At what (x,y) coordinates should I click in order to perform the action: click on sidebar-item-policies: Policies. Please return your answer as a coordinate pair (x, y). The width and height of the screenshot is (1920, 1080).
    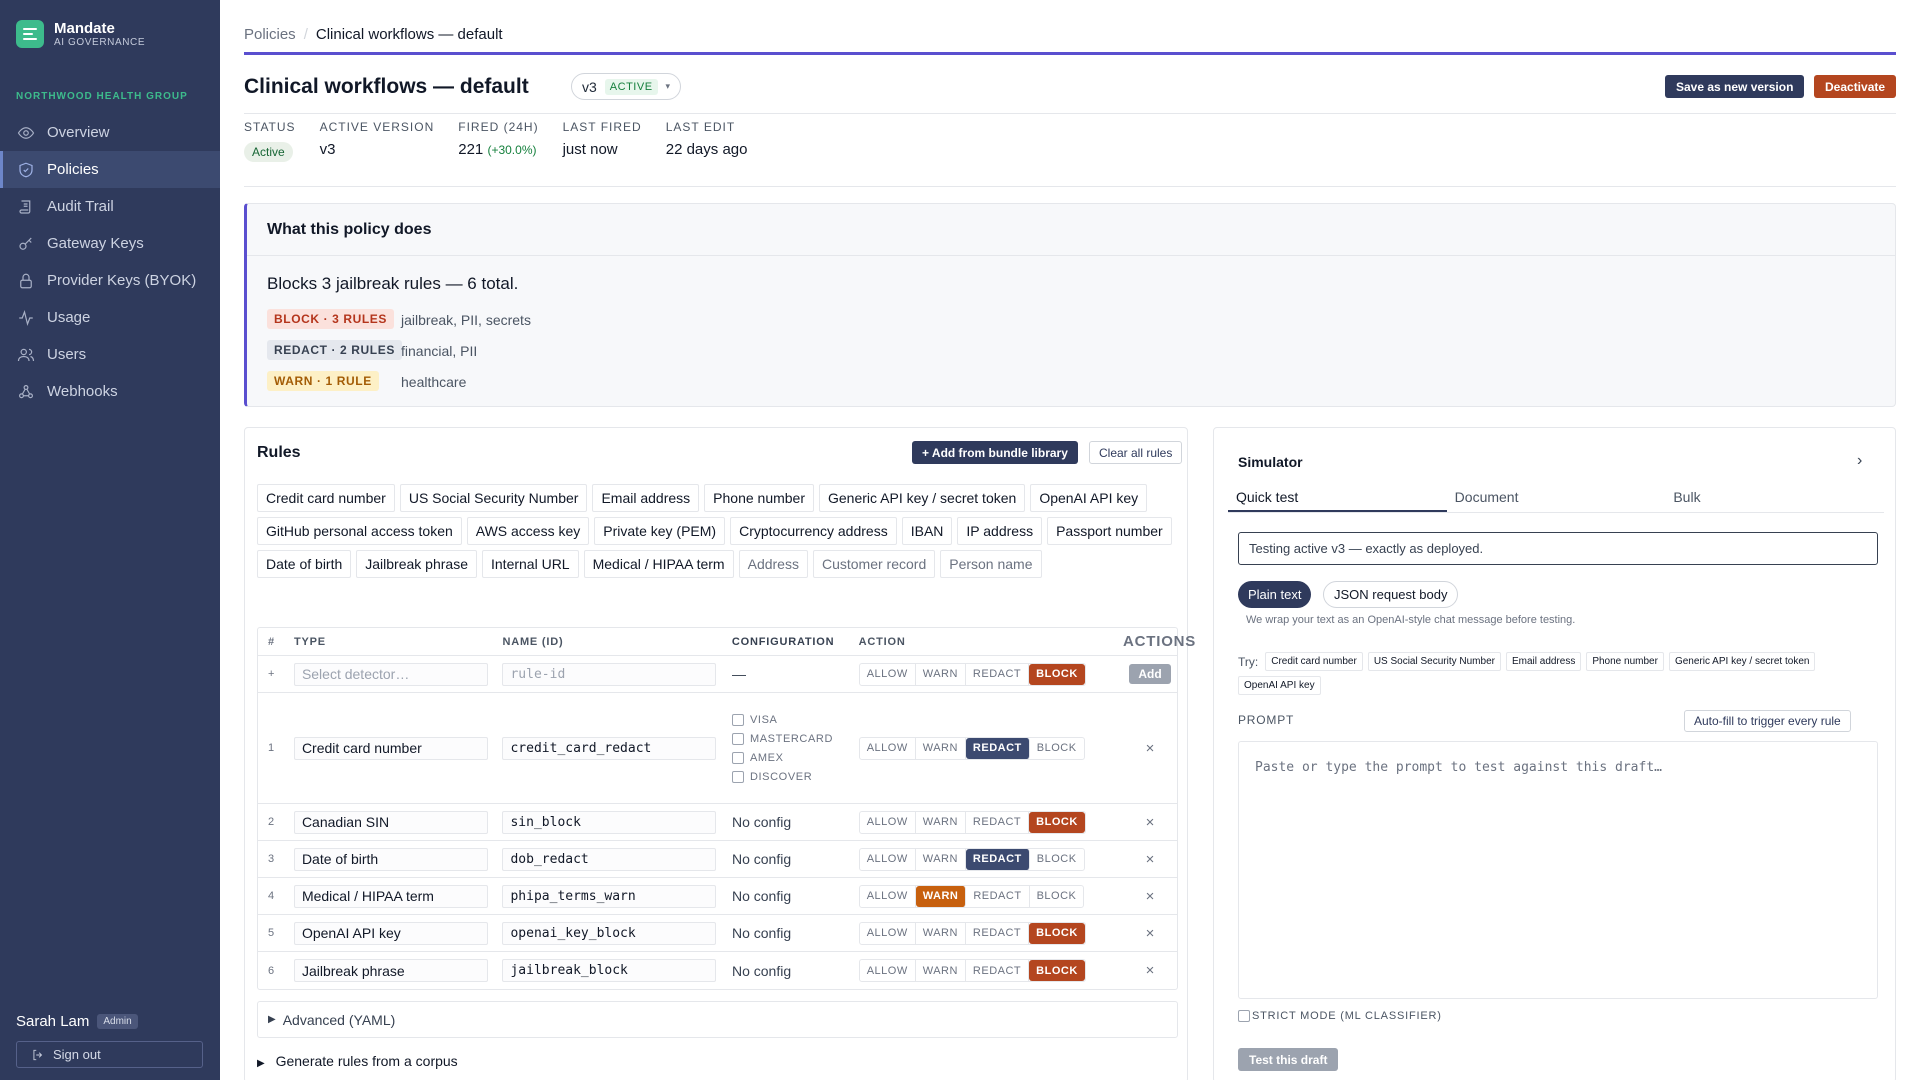
    Looking at the image, I should click on (110, 169).